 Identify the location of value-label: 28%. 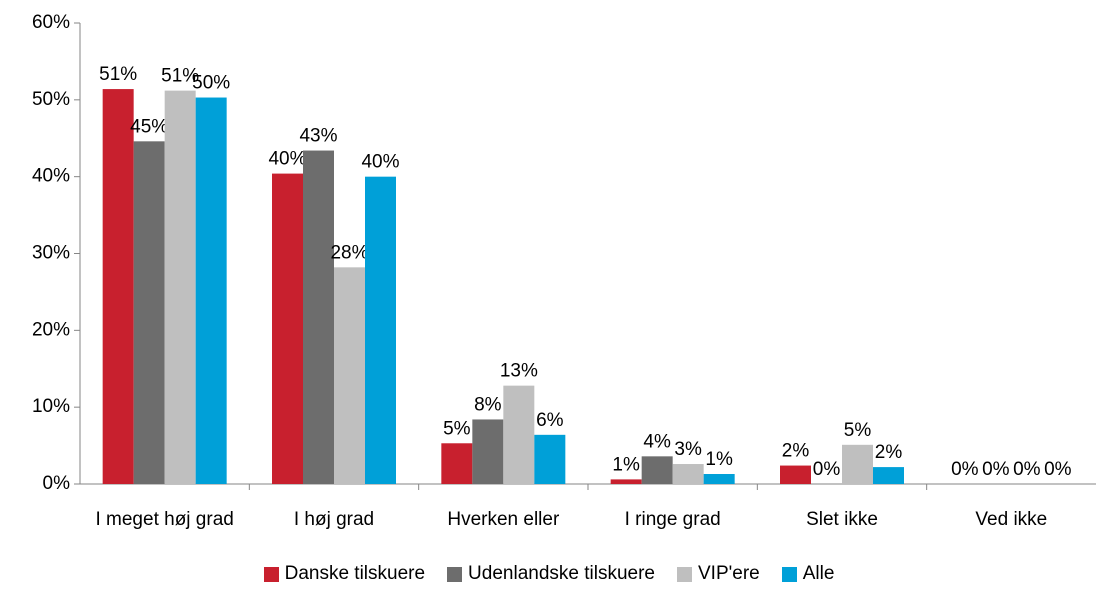
(349, 252).